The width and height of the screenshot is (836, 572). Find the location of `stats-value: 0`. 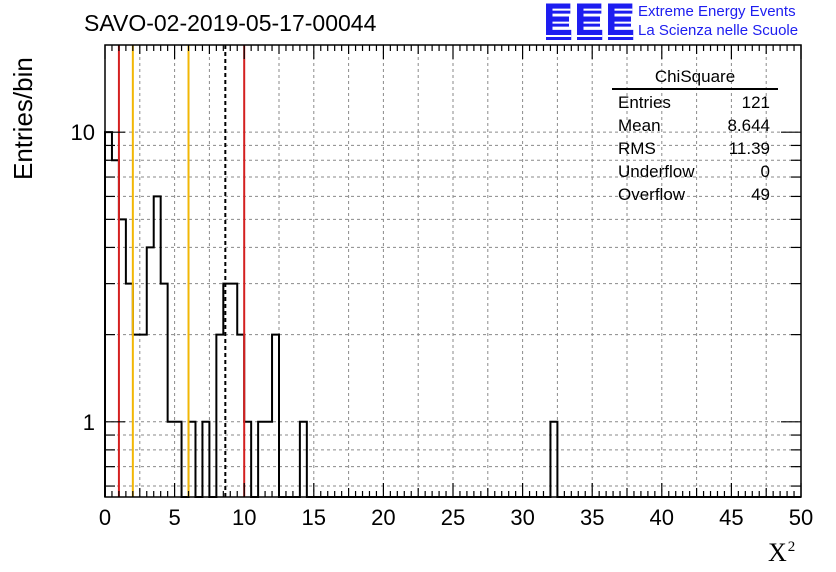

stats-value: 0 is located at coordinates (765, 171).